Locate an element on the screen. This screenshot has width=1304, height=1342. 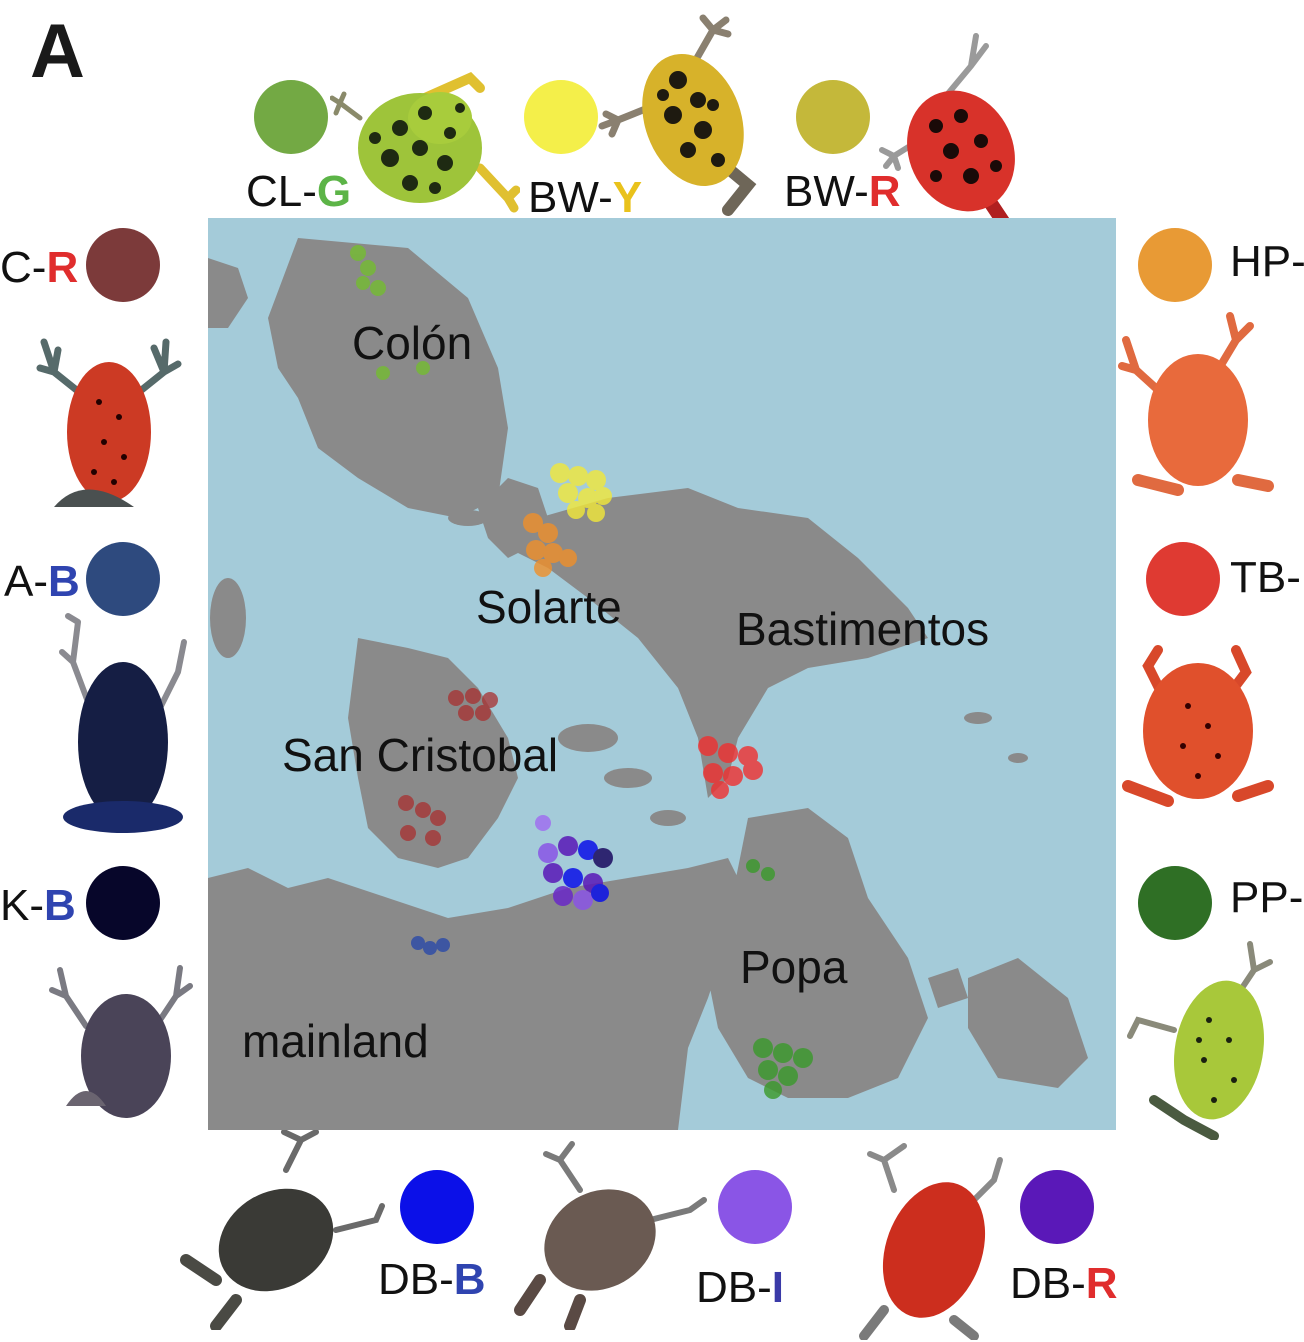
swatch-db-r is located at coordinates (1057, 1207).